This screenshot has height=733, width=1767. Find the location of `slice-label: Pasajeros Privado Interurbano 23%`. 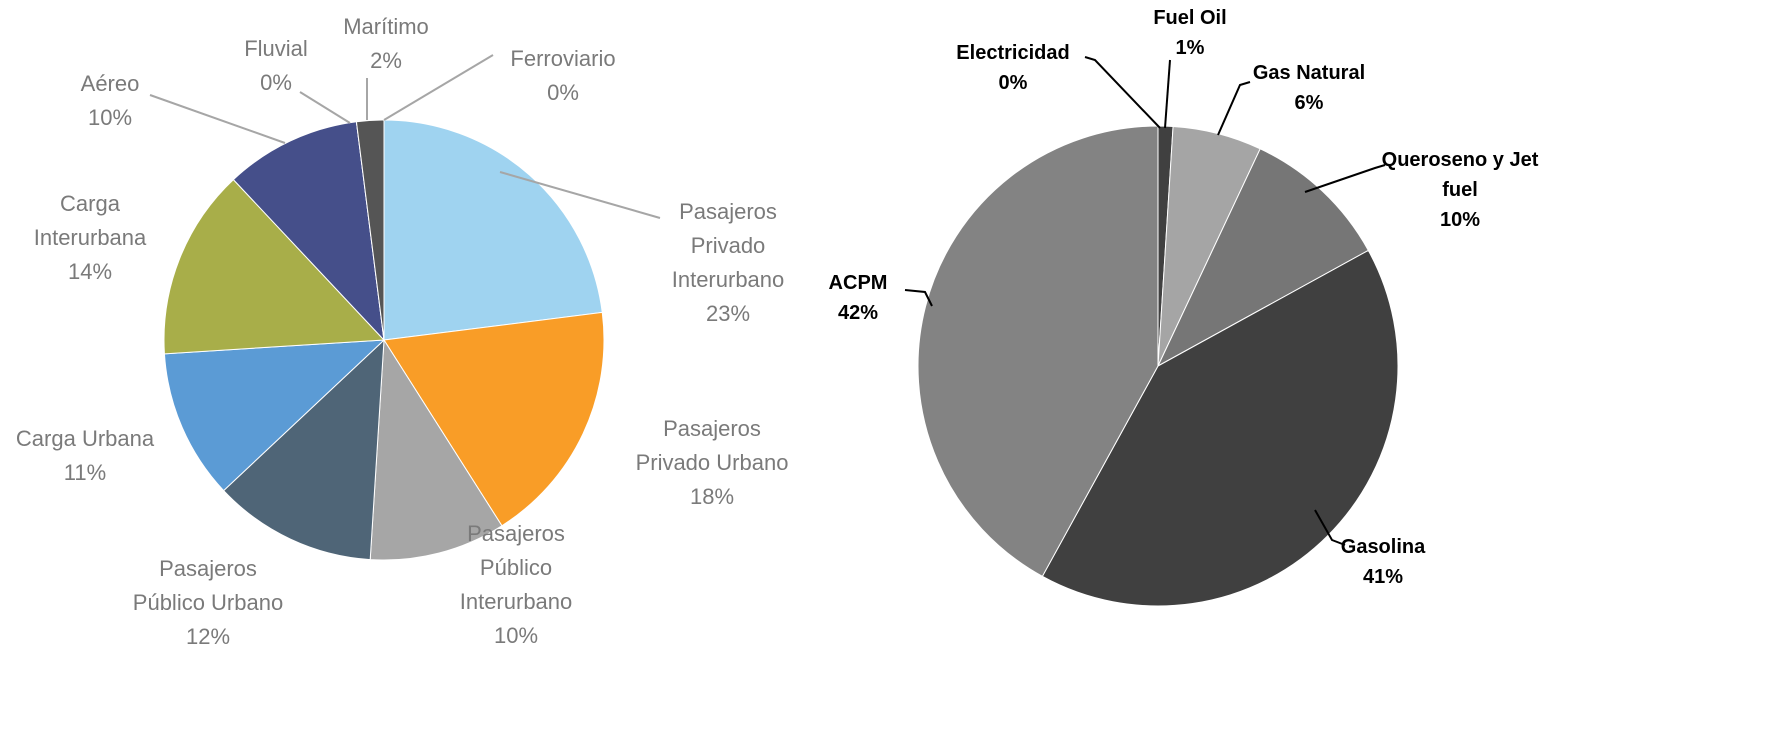

slice-label: Pasajeros Privado Interurbano 23% is located at coordinates (728, 263).